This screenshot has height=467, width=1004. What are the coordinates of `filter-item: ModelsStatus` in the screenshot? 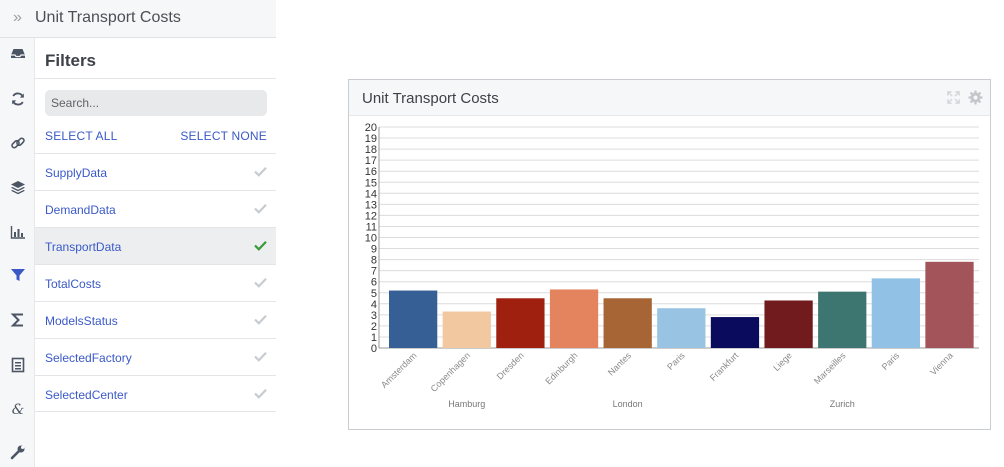 It's located at (155, 319).